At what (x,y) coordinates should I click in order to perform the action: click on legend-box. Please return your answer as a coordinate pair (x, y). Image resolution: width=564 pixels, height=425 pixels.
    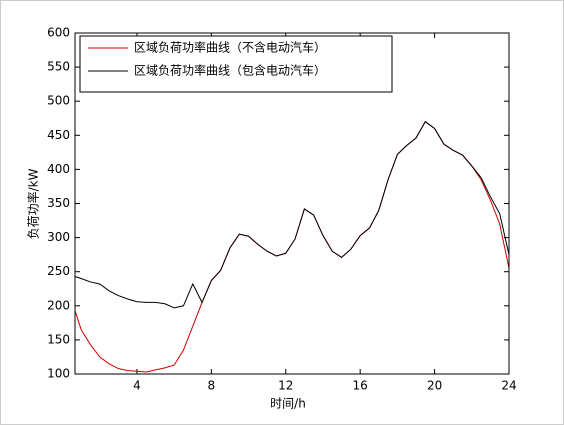
    Looking at the image, I should click on (236, 64).